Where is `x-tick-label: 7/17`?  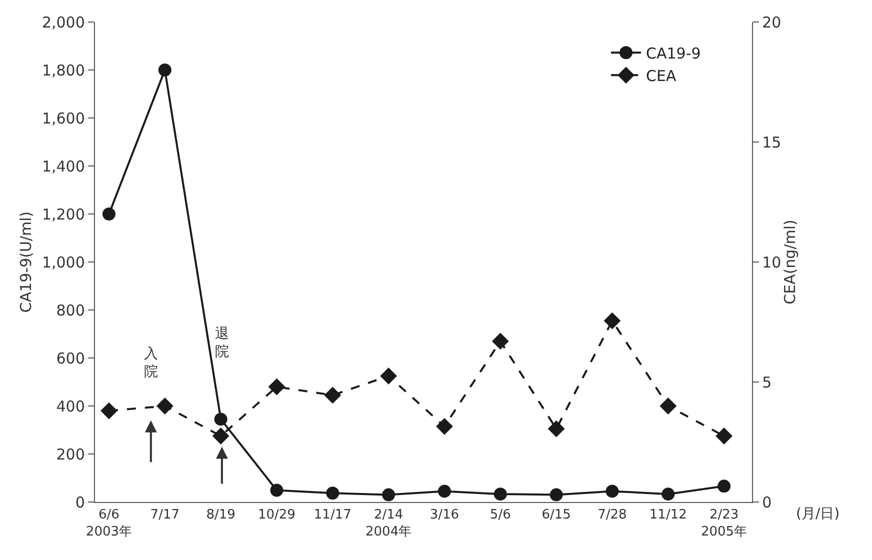
x-tick-label: 7/17 is located at coordinates (165, 515).